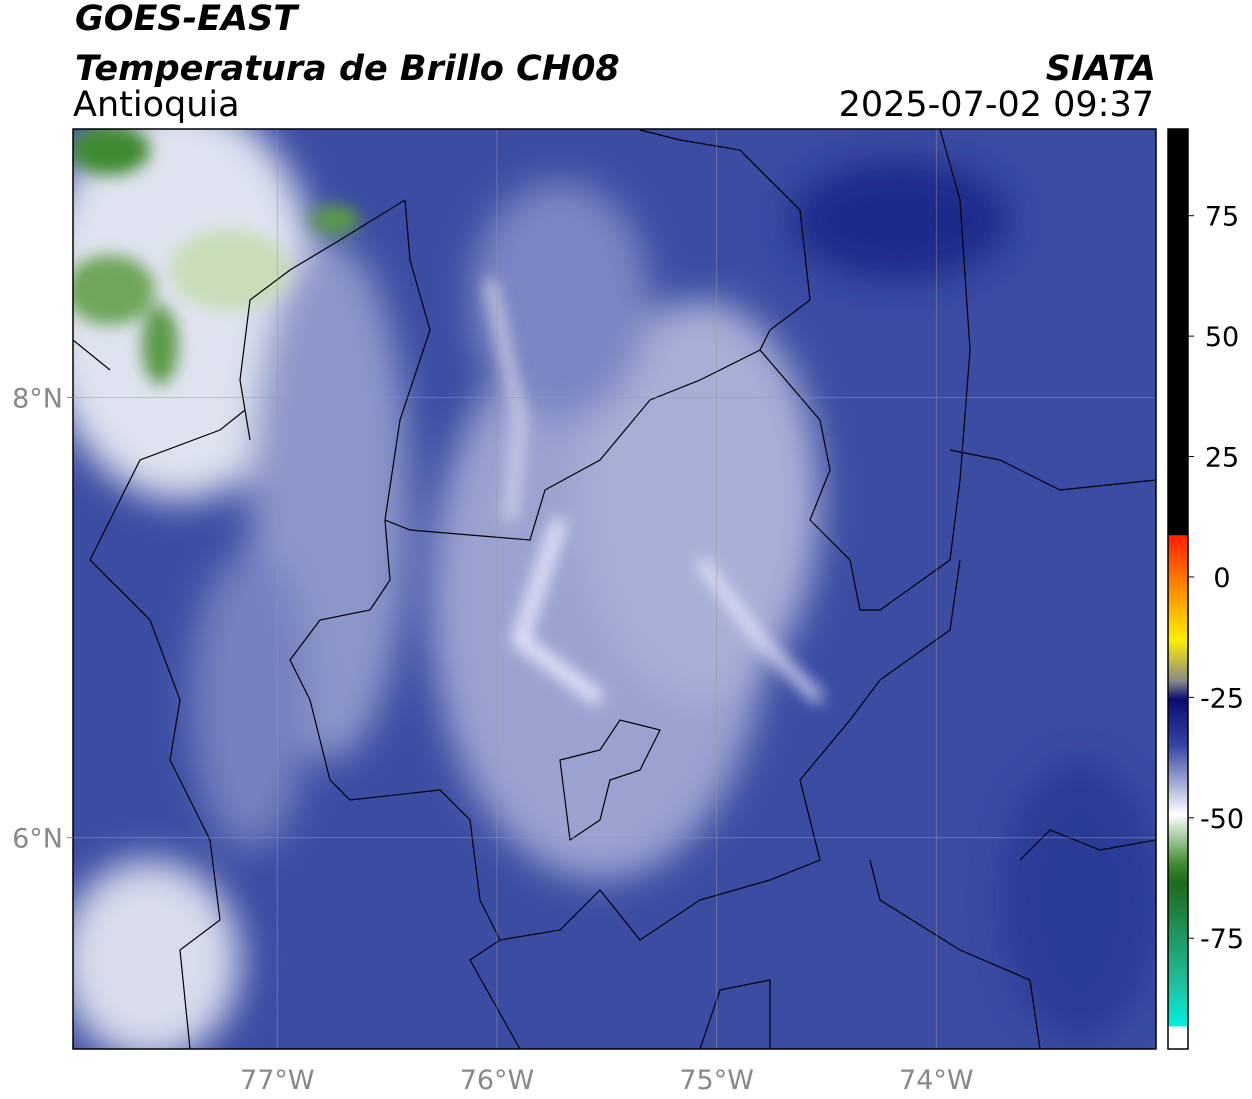 This screenshot has height=1099, width=1252. Describe the element at coordinates (1221, 578) in the screenshot. I see `colorbar-tick-label: 0` at that location.